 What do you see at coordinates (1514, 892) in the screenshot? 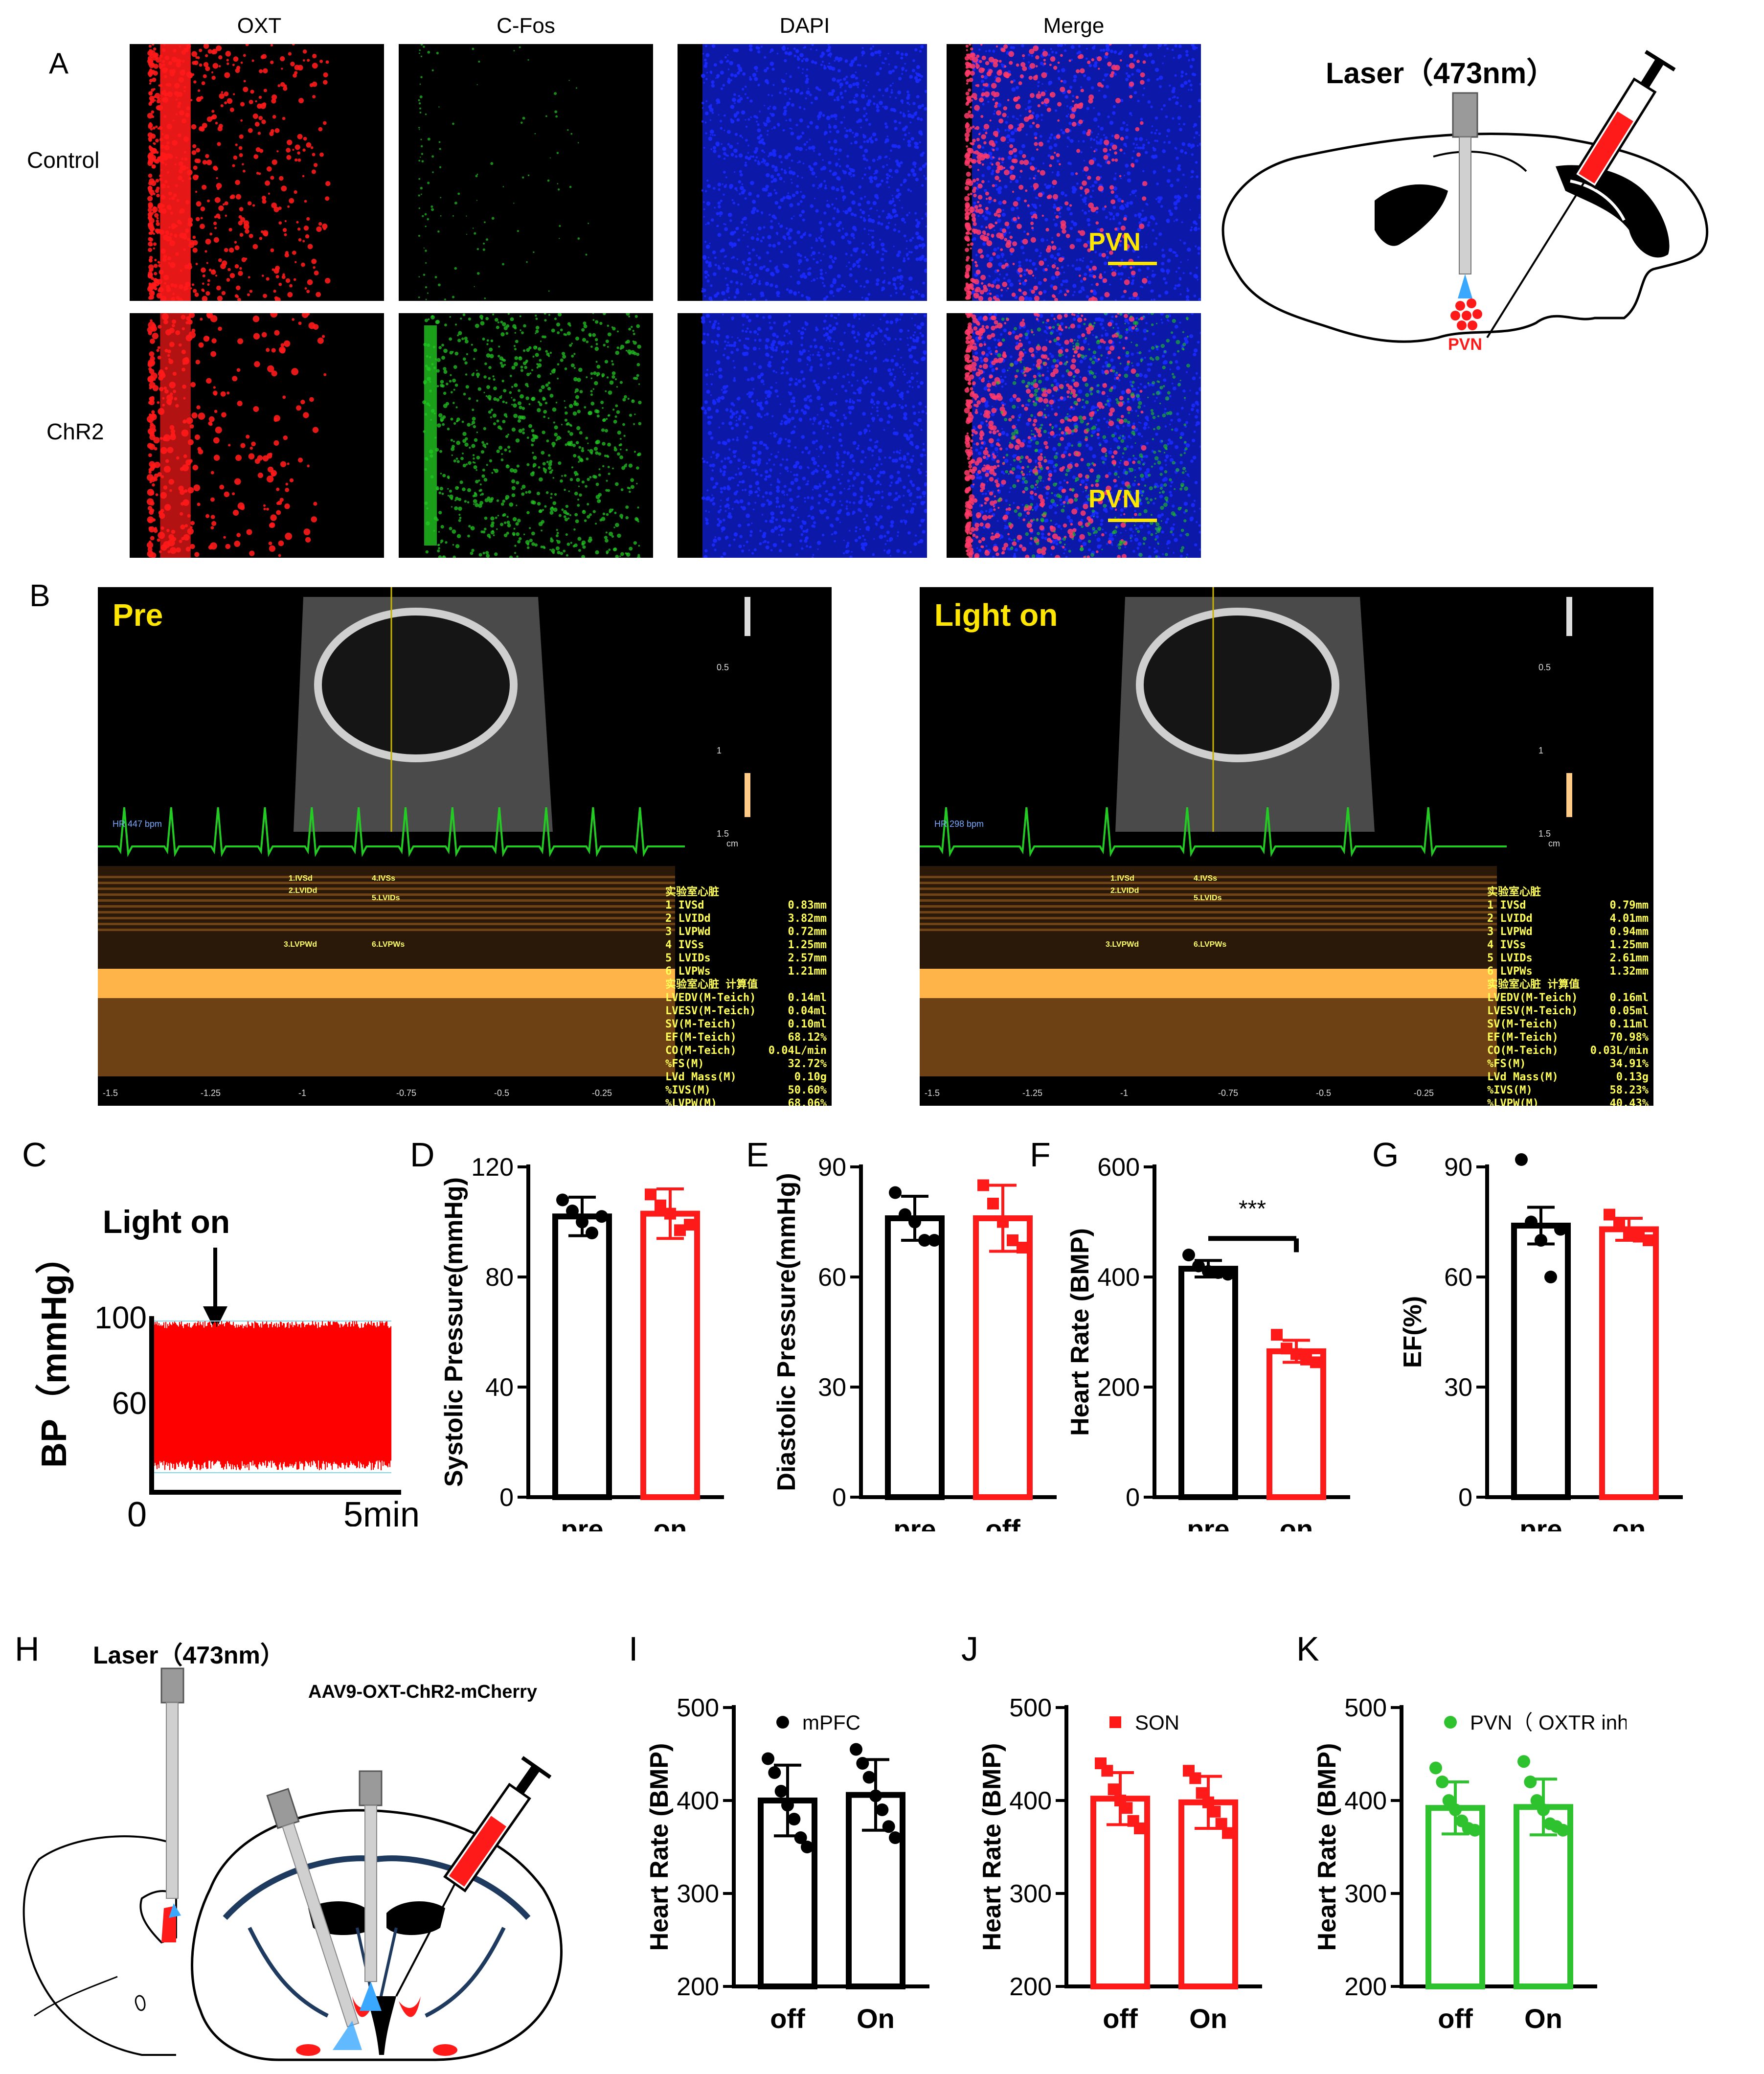
I see `readout-header: 实验室心脏` at bounding box center [1514, 892].